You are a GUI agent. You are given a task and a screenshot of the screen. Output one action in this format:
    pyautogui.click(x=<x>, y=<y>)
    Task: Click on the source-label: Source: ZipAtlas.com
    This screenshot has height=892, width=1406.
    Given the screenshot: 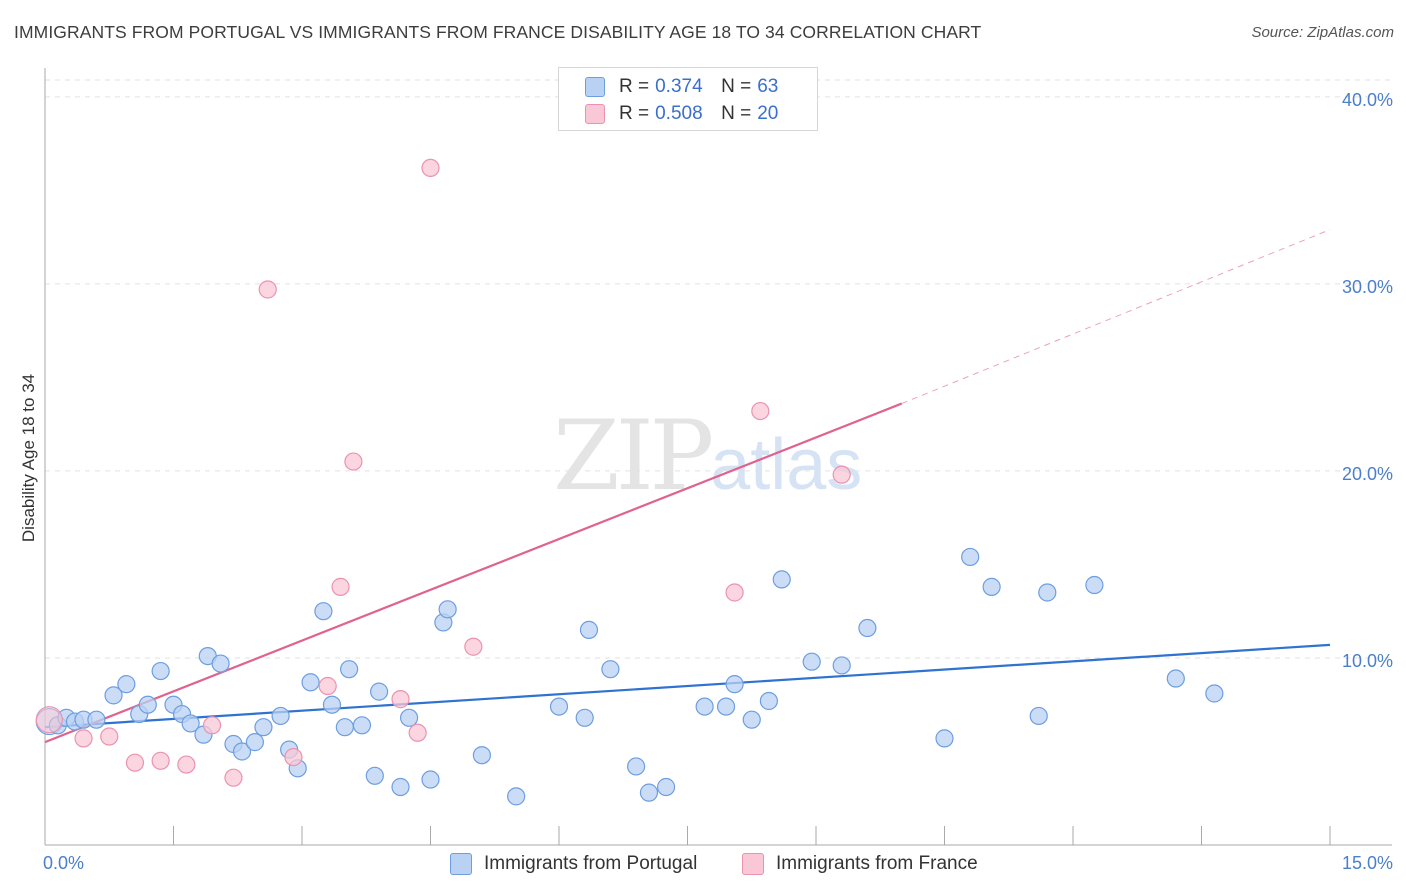 What is the action you would take?
    pyautogui.click(x=1322, y=32)
    